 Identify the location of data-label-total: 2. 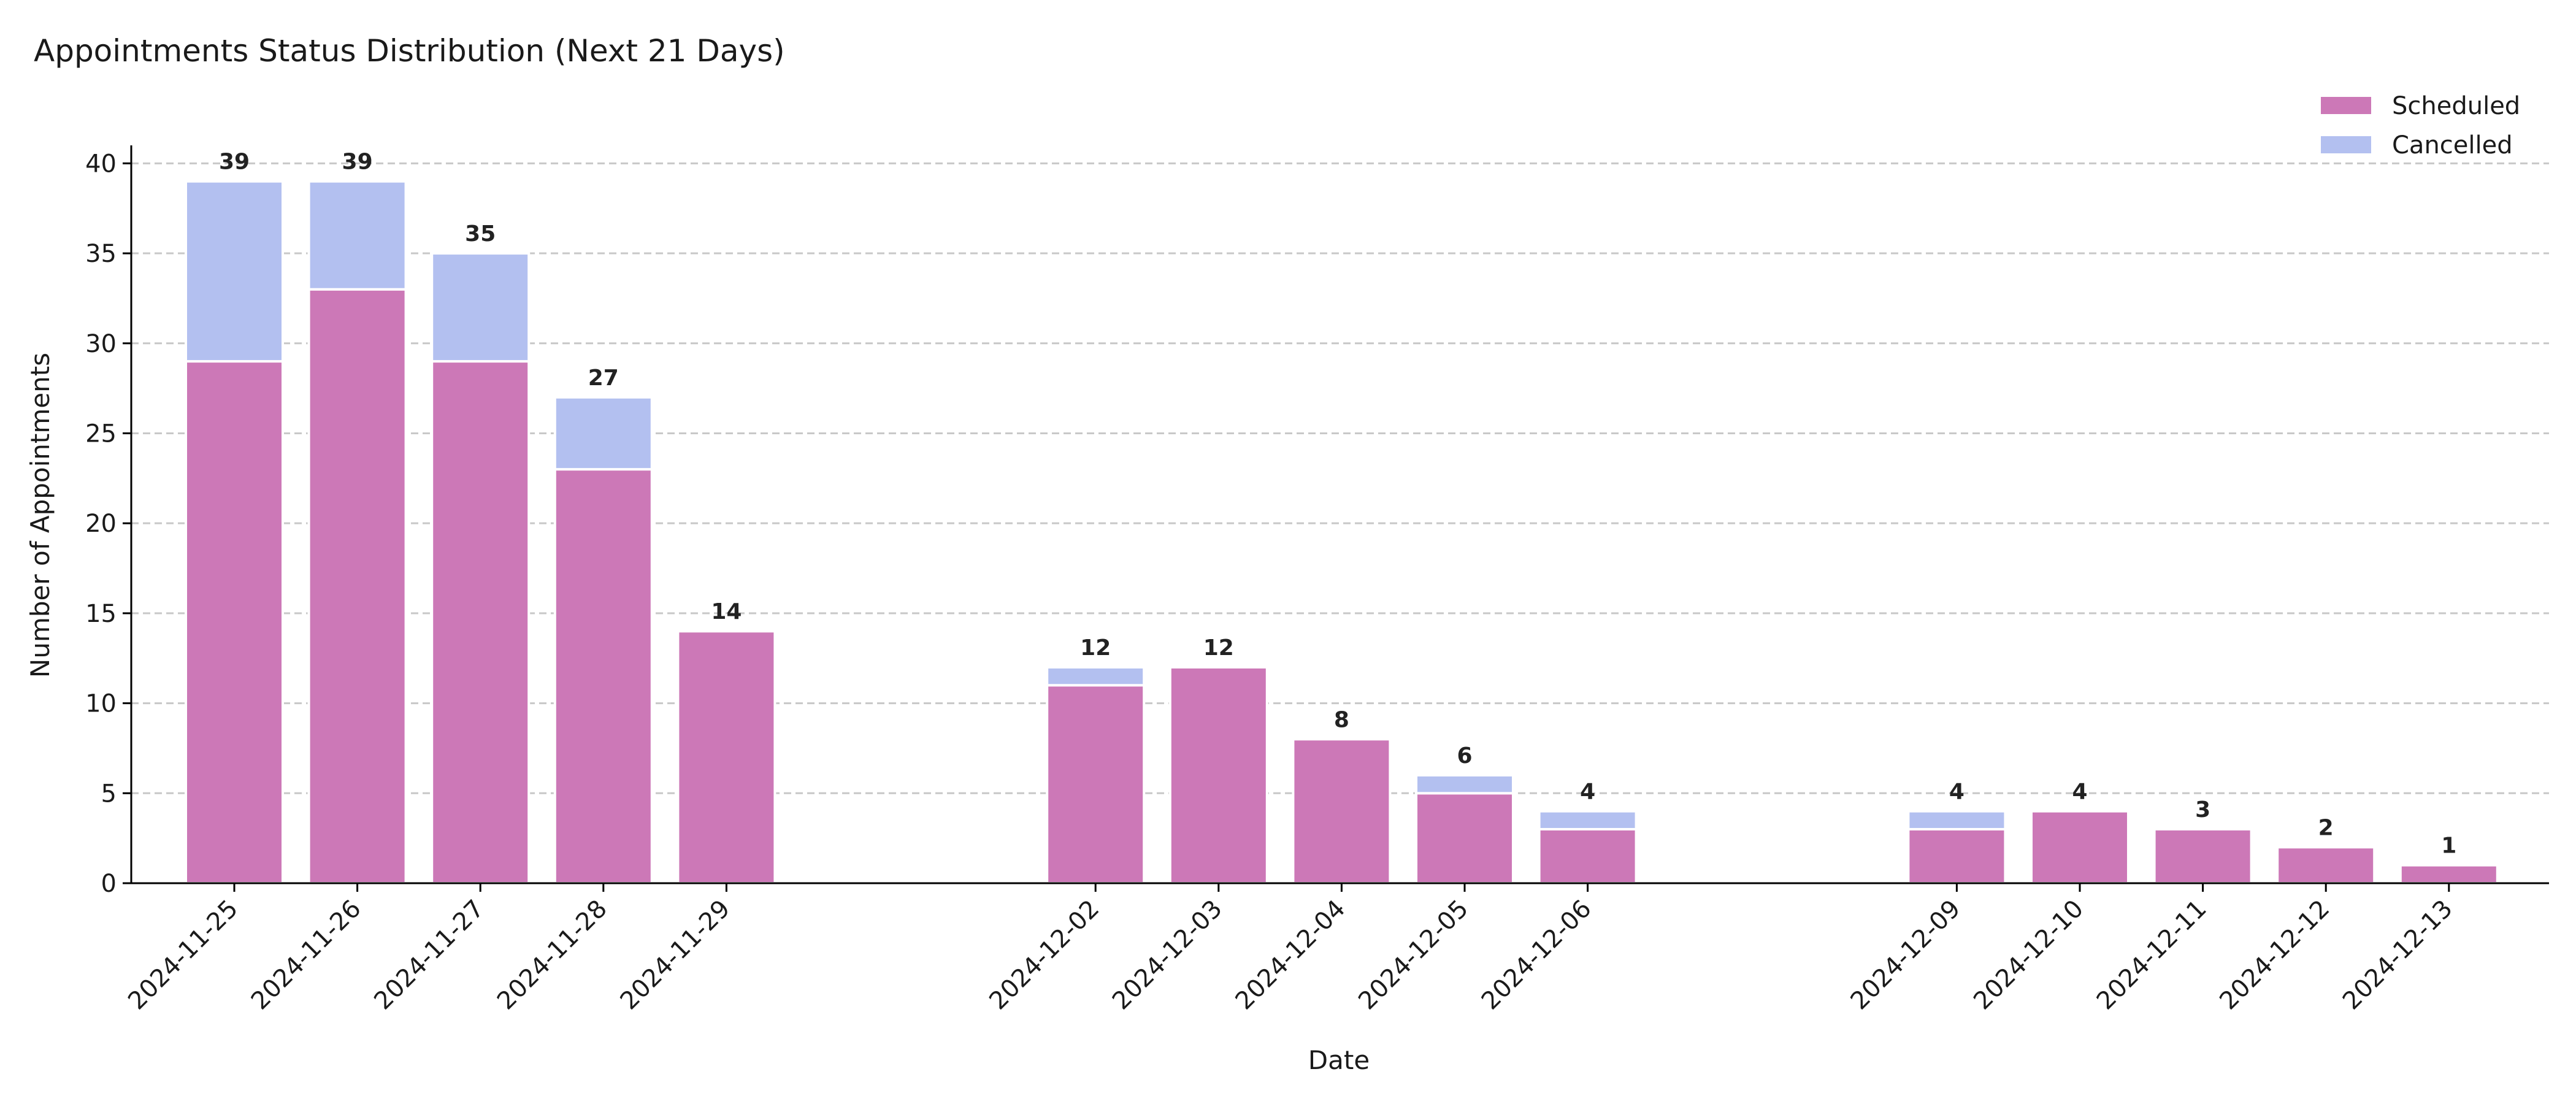
(2326, 827).